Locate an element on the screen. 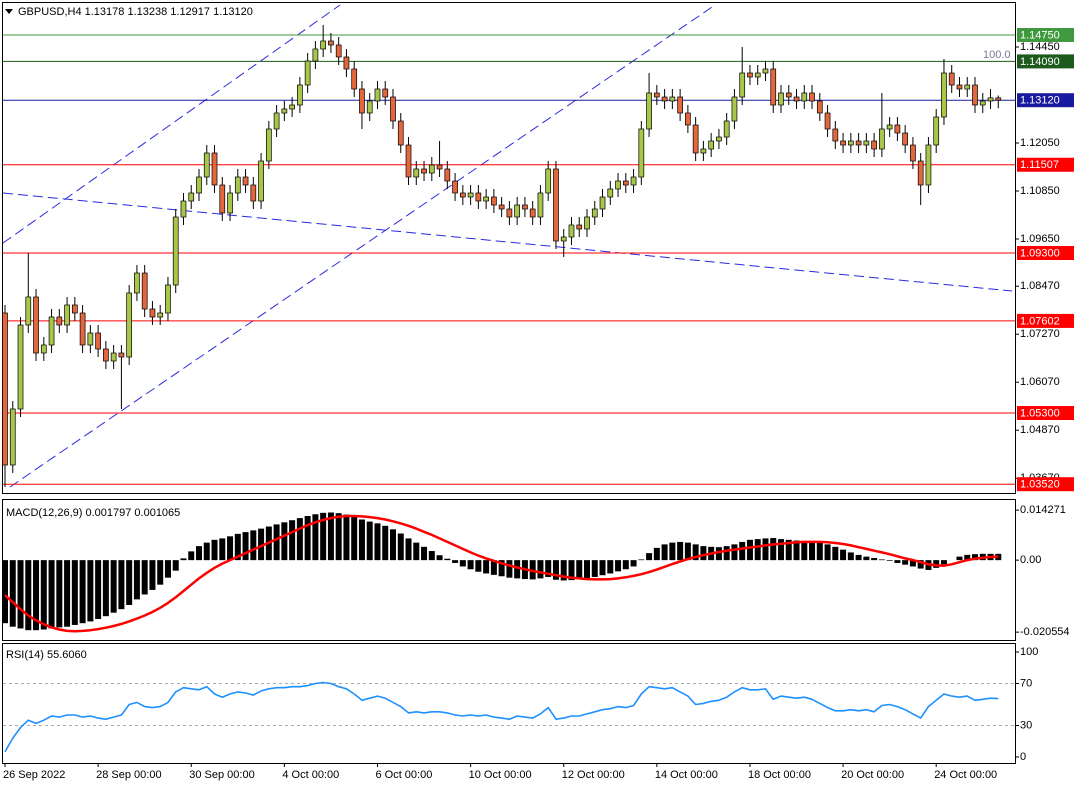 Image resolution: width=1080 pixels, height=786 pixels. fib-label: 100.0 is located at coordinates (997, 55).